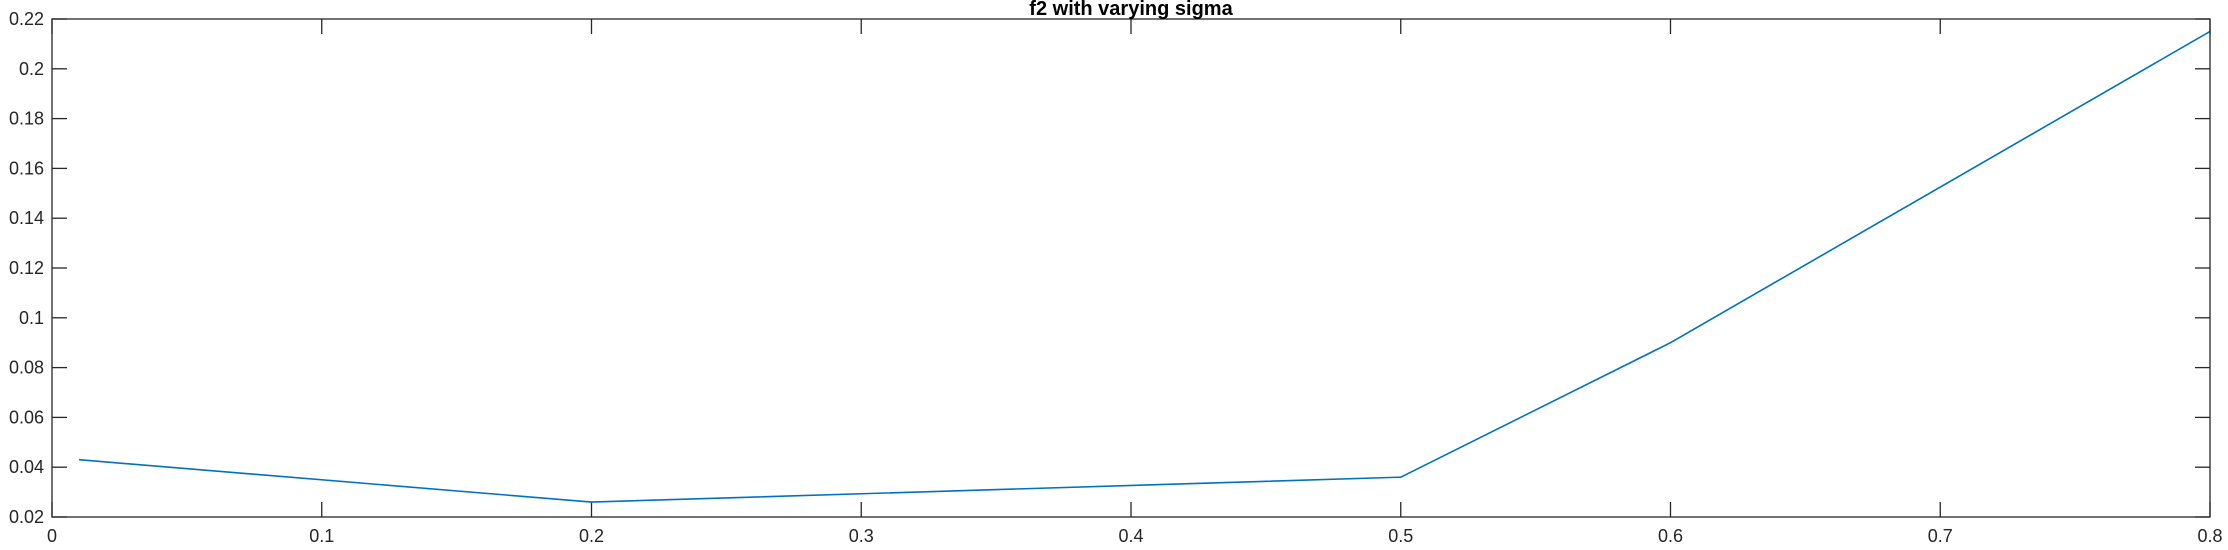 The image size is (2228, 550). What do you see at coordinates (1670, 536) in the screenshot?
I see `x-tick-label: 0.6` at bounding box center [1670, 536].